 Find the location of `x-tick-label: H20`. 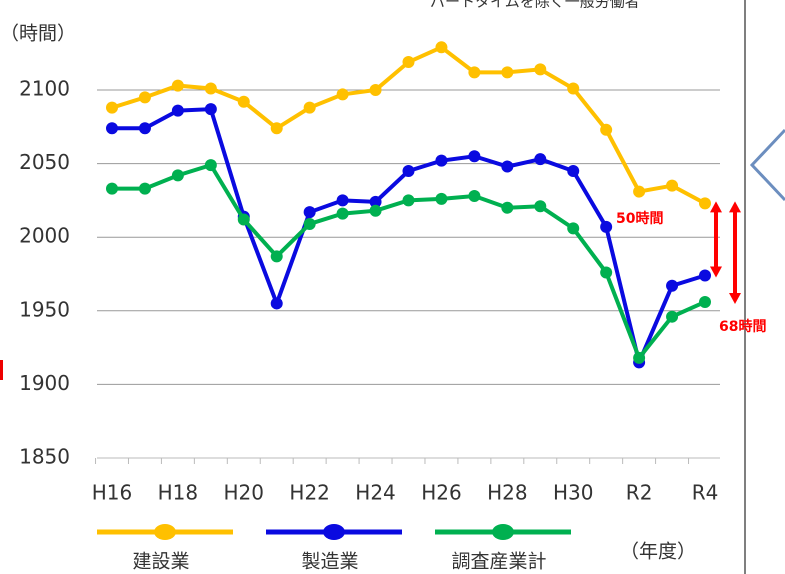

x-tick-label: H20 is located at coordinates (244, 493).